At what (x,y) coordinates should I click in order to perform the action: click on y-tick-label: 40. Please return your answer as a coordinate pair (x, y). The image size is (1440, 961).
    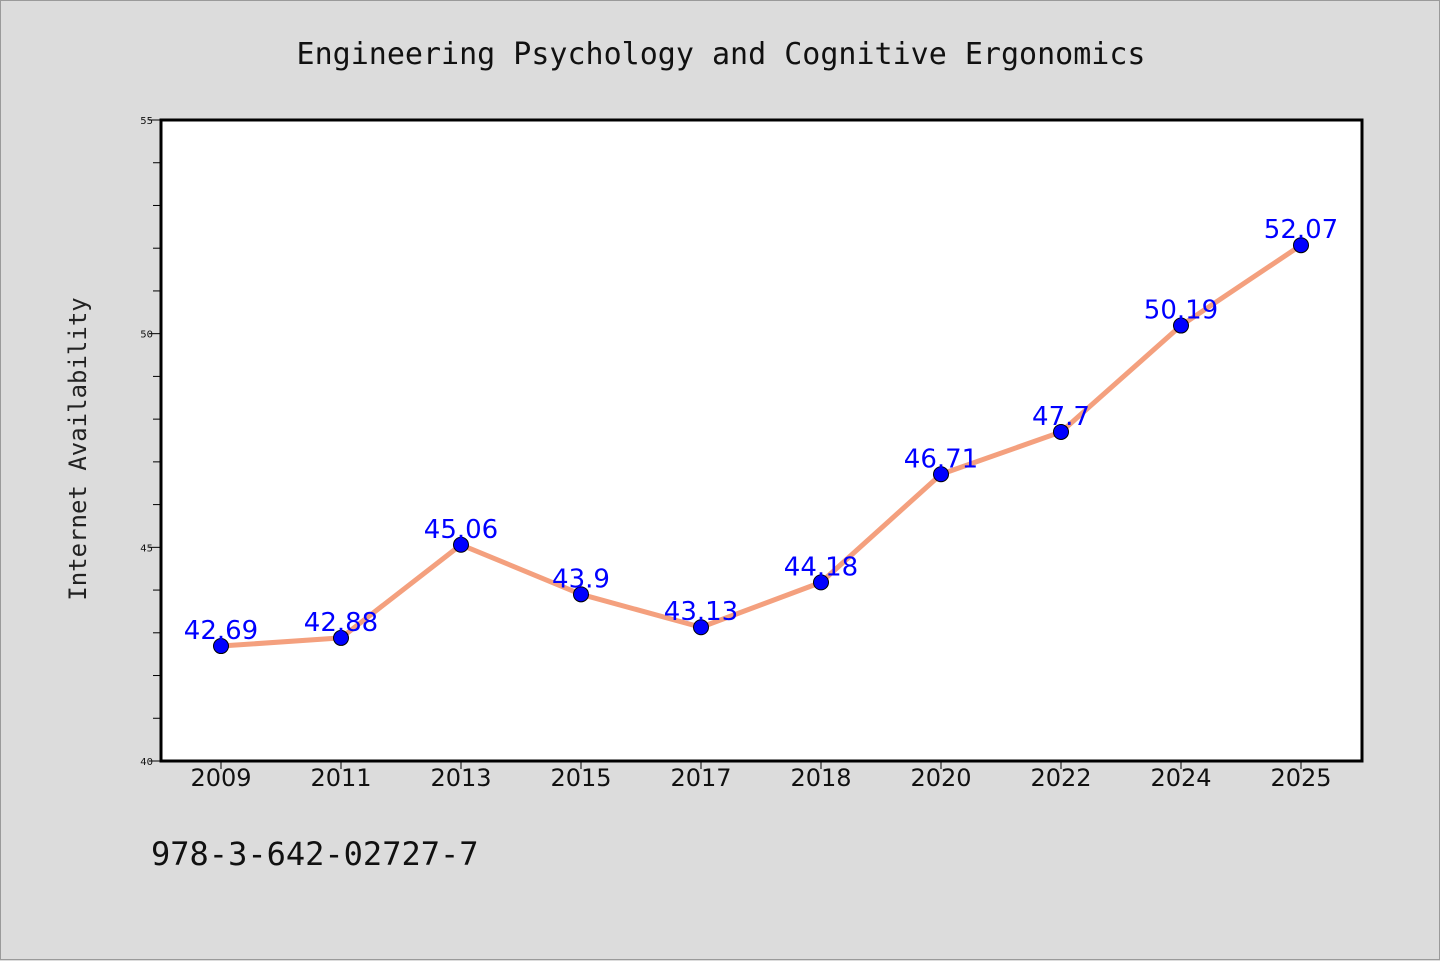
    Looking at the image, I should click on (146, 762).